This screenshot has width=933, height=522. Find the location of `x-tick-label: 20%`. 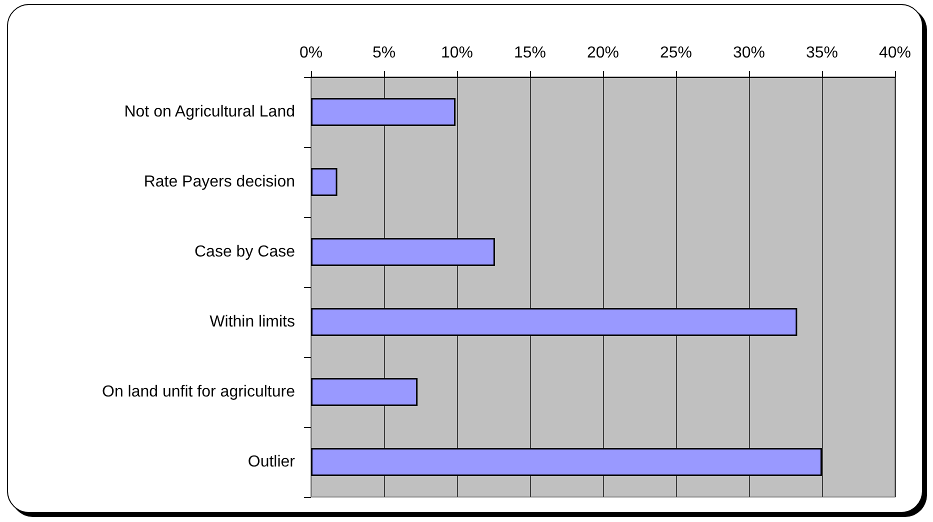

x-tick-label: 20% is located at coordinates (603, 53).